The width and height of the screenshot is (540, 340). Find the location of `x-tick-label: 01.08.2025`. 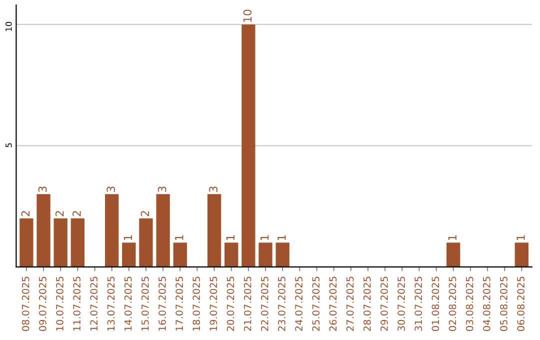

x-tick-label: 01.08.2025 is located at coordinates (436, 303).